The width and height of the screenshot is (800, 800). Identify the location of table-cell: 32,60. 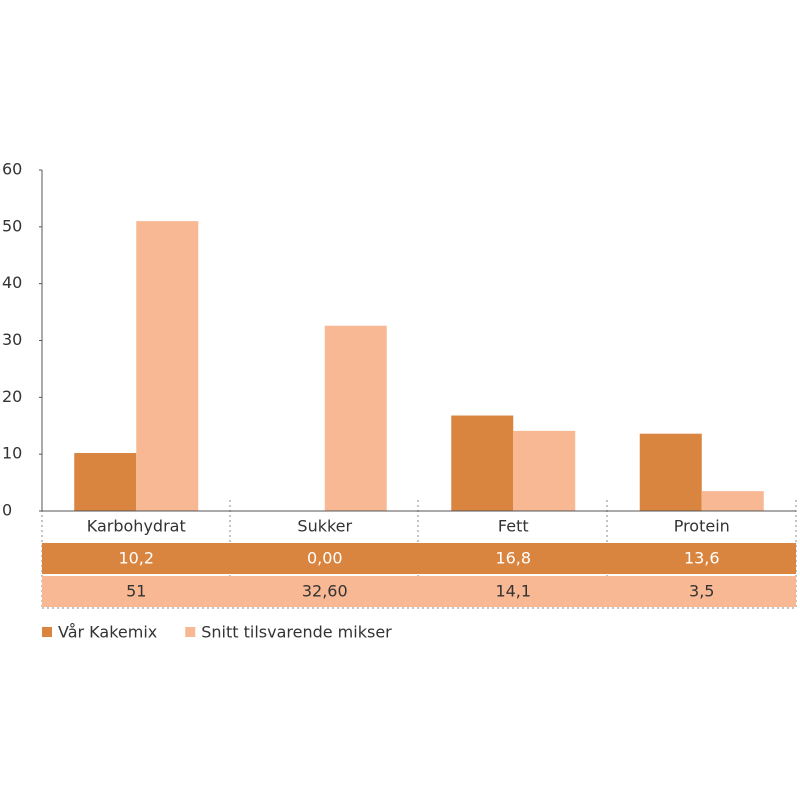
(325, 591).